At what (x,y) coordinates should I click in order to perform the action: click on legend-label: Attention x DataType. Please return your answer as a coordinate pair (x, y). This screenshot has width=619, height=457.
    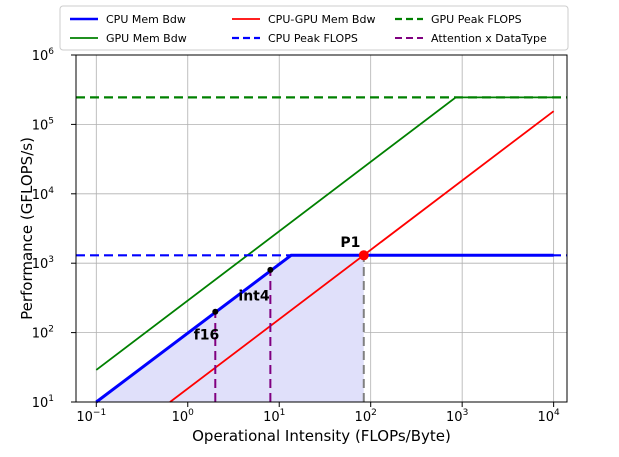
    Looking at the image, I should click on (489, 38).